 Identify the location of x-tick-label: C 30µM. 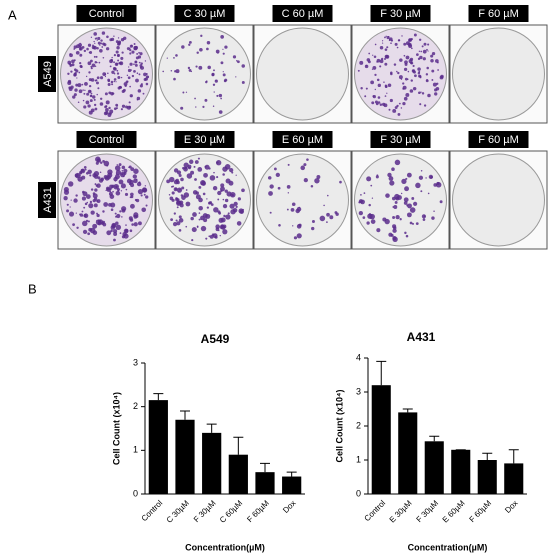
(178, 511).